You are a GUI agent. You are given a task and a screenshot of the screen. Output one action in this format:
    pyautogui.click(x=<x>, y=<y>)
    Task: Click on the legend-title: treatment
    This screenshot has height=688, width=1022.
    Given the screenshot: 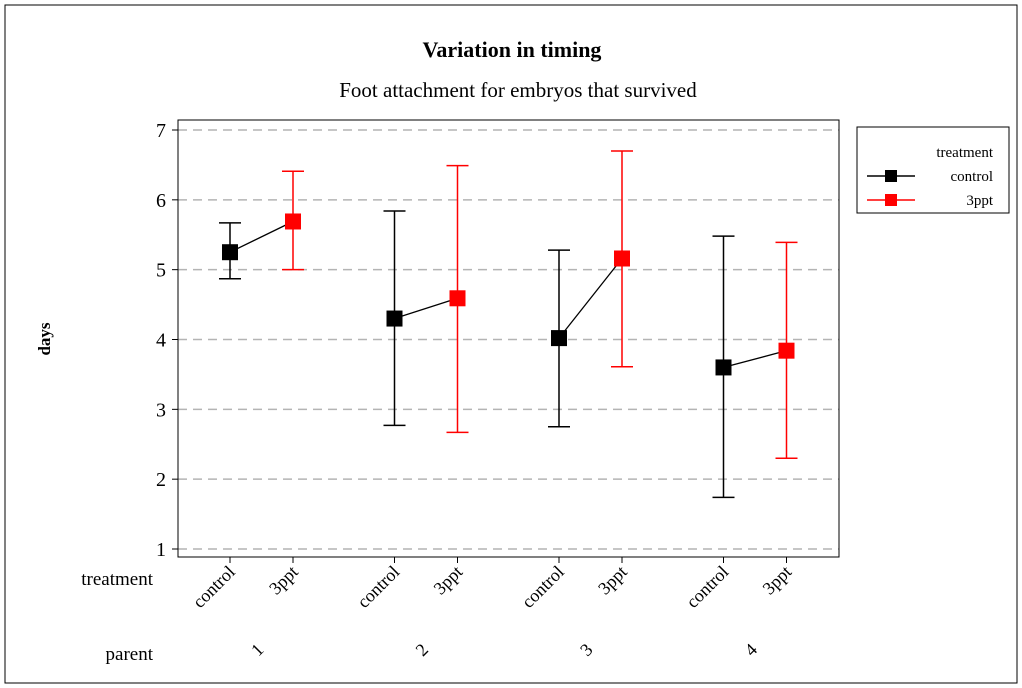 What is the action you would take?
    pyautogui.click(x=964, y=153)
    